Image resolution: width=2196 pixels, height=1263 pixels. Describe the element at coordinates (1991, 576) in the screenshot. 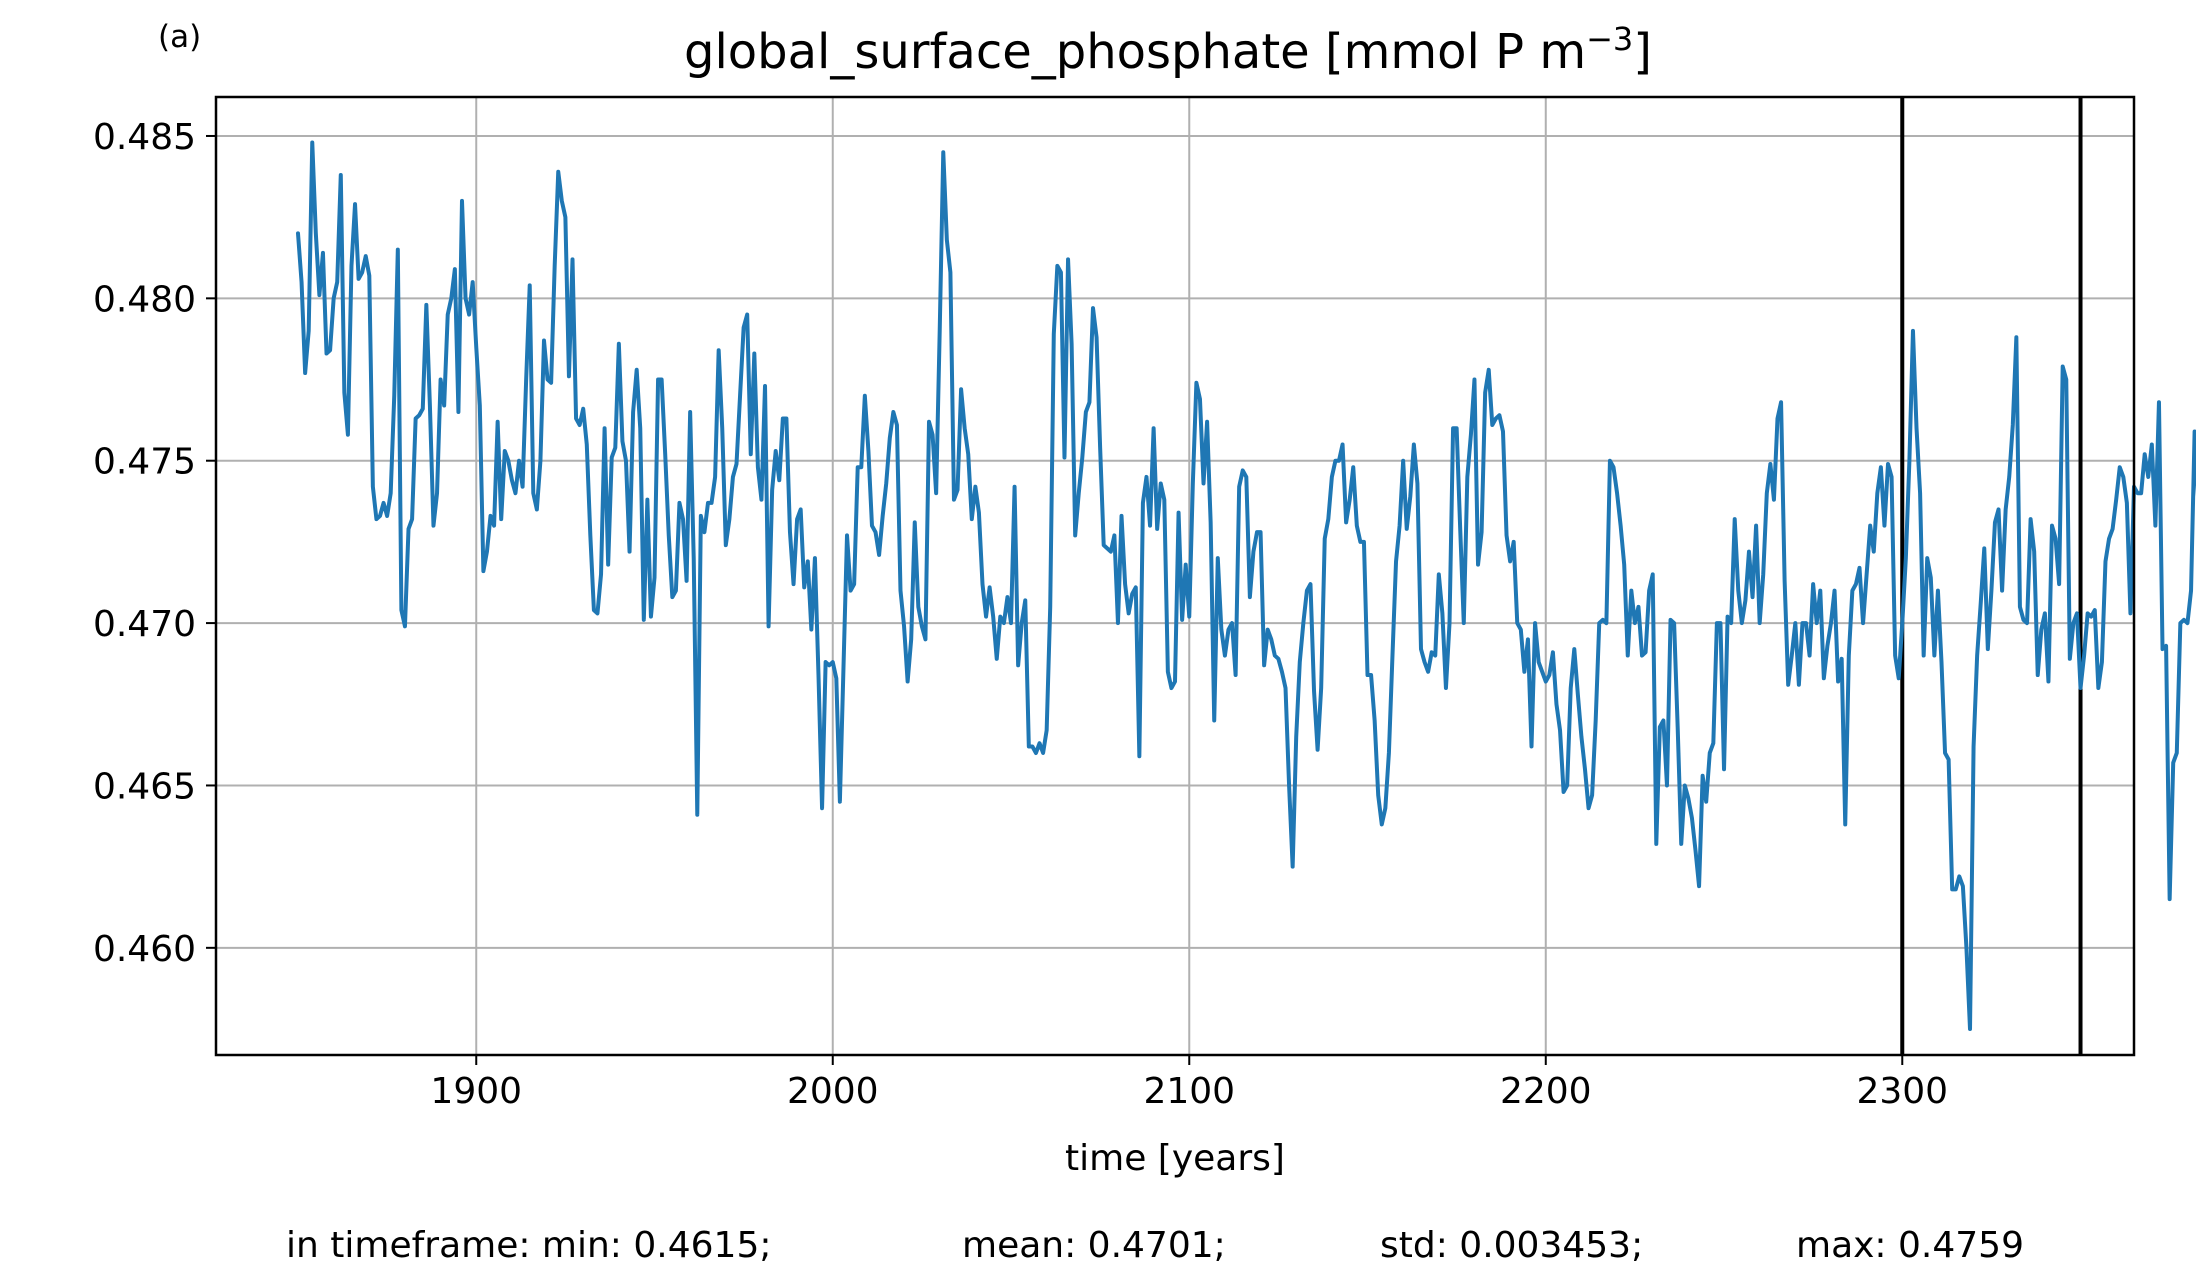

I see `reference-lines` at that location.